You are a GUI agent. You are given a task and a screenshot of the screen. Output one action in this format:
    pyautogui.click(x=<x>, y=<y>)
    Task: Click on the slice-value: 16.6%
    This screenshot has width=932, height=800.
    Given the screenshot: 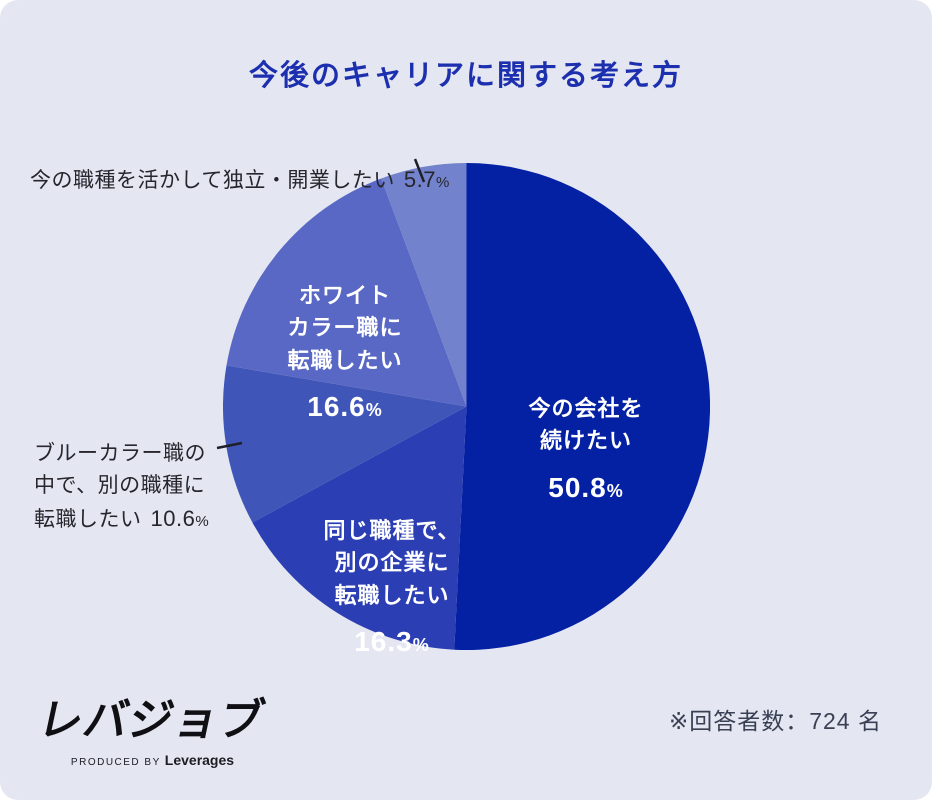 What is the action you would take?
    pyautogui.click(x=345, y=407)
    